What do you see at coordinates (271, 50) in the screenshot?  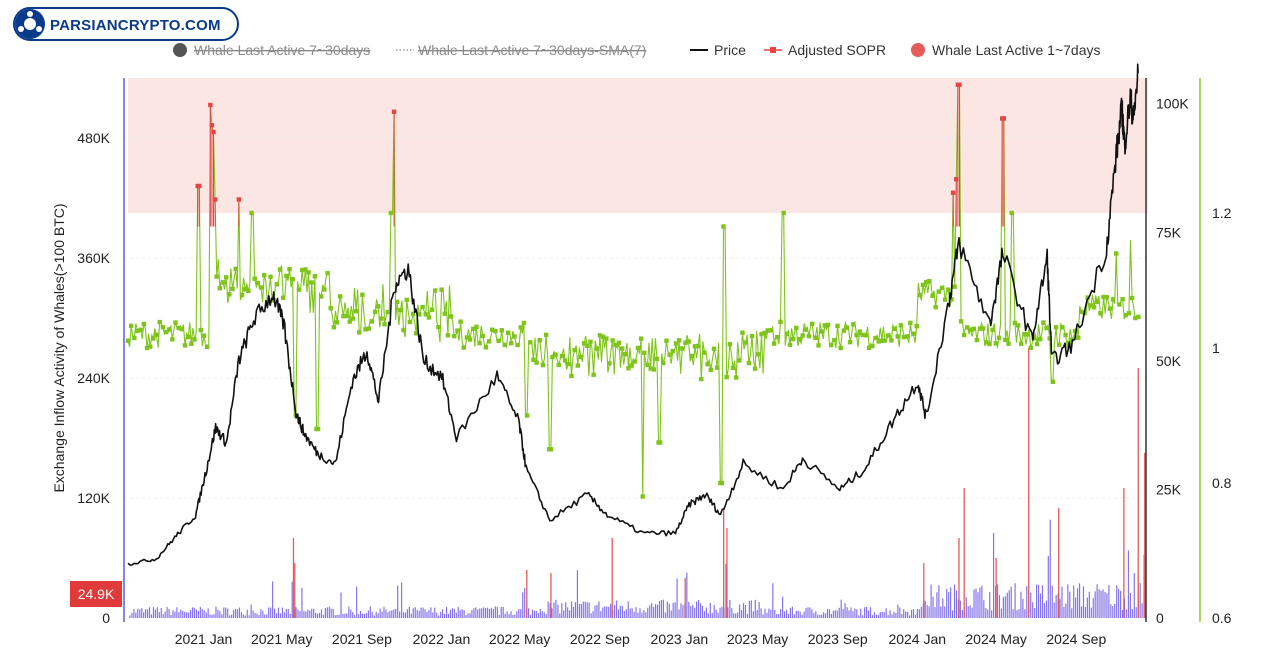 I see `legend-item-0: Whale Last Active 7~30days` at bounding box center [271, 50].